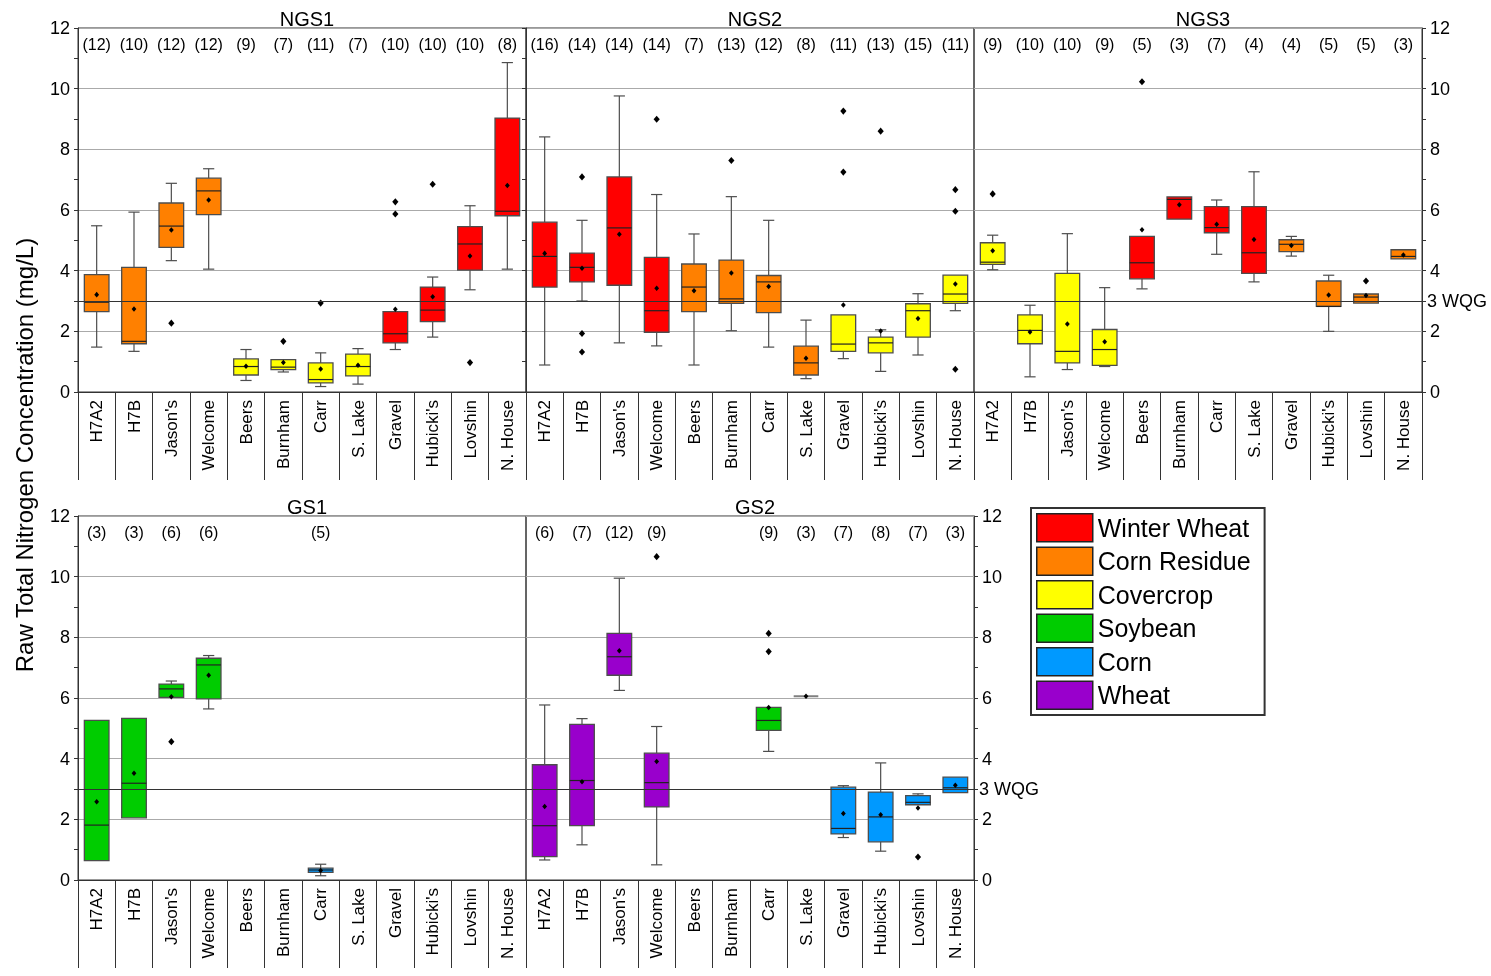  Describe the element at coordinates (880, 532) in the screenshot. I see `annotation: (8)` at that location.